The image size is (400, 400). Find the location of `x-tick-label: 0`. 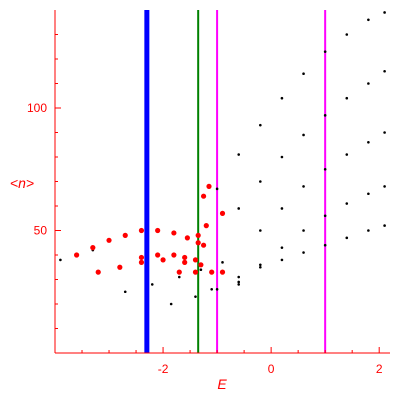

x-tick-label: 0 is located at coordinates (271, 369).